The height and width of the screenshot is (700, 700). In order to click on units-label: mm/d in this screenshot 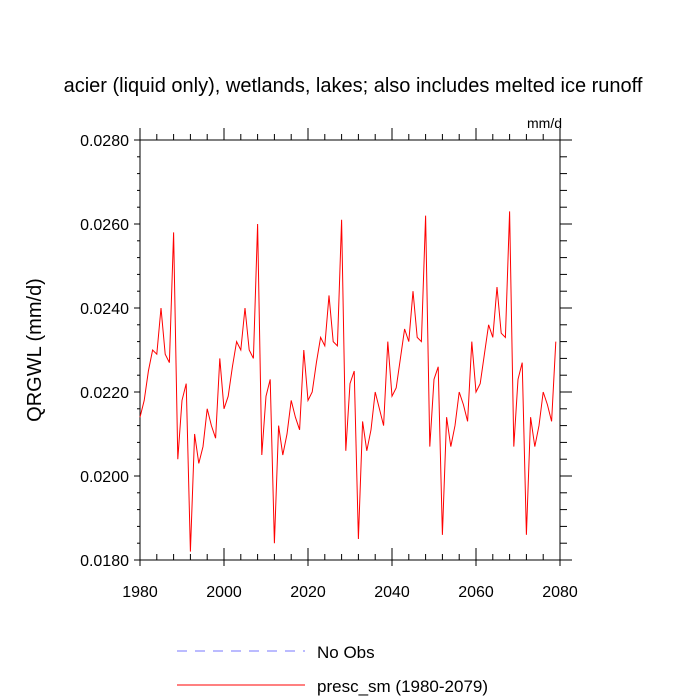, I will do `click(544, 123)`.